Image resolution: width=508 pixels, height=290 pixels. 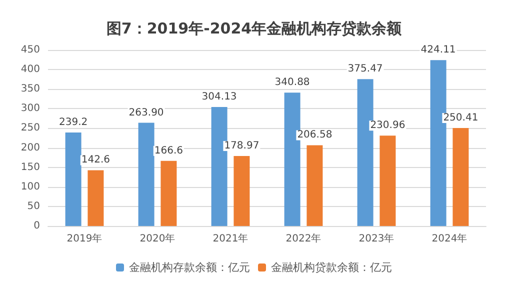 What do you see at coordinates (30, 70) in the screenshot?
I see `y-tick-label: 400` at bounding box center [30, 70].